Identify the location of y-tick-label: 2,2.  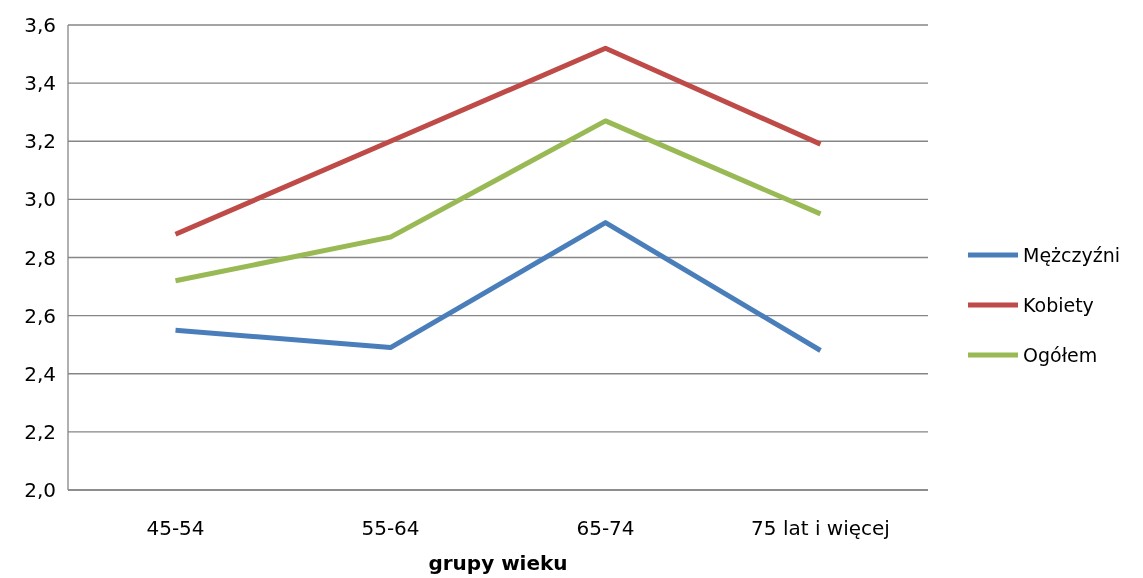
(40, 431).